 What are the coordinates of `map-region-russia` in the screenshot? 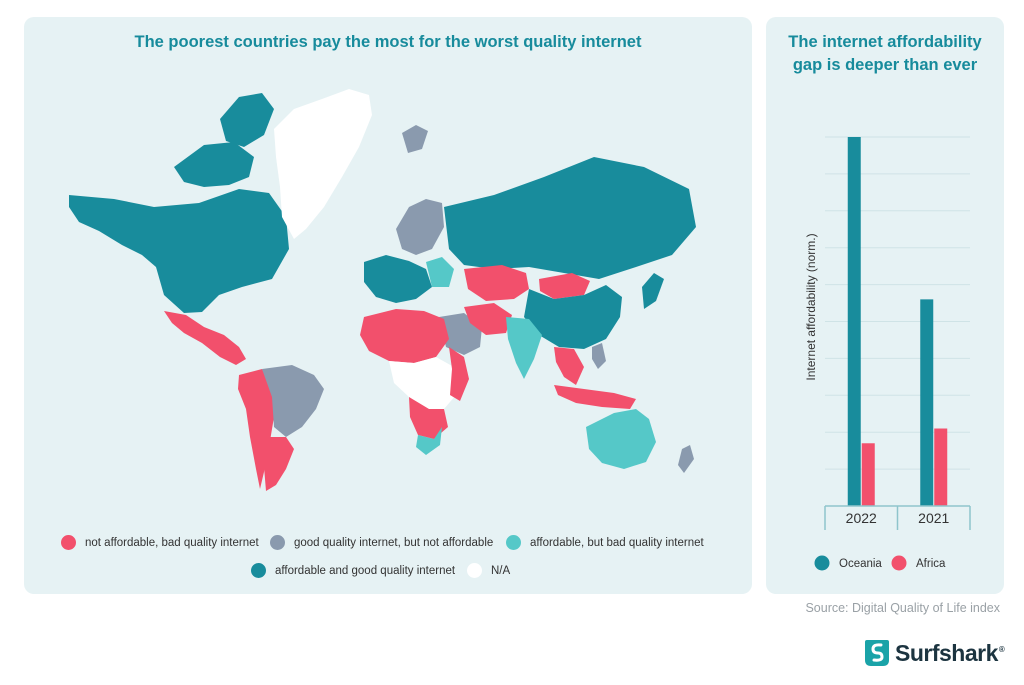 It's located at (570, 218).